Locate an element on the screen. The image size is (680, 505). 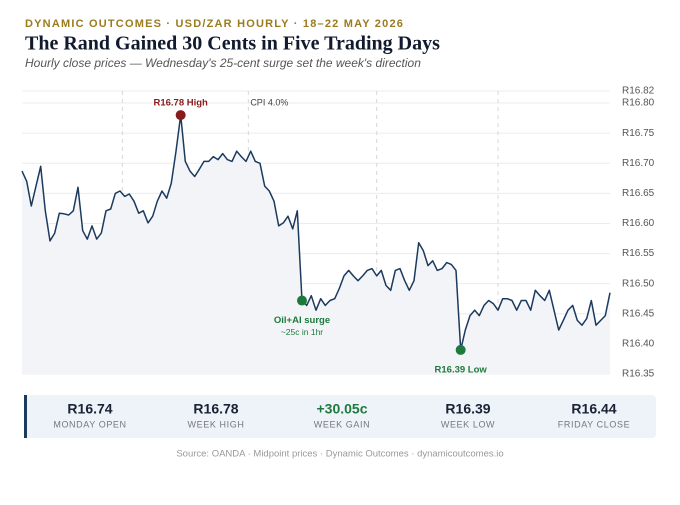
stat-label: WEEK LOW is located at coordinates (468, 424).